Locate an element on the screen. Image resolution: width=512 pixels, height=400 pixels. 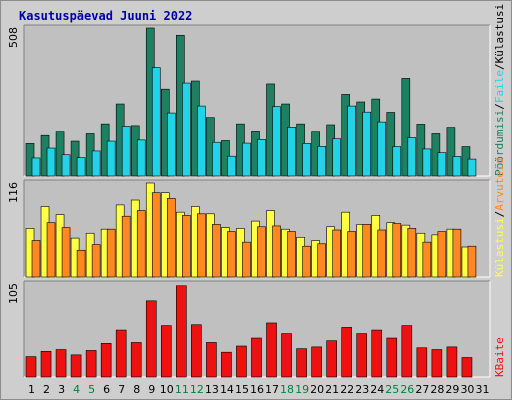
legend-faile: Faile is located at coordinates (499, 86).